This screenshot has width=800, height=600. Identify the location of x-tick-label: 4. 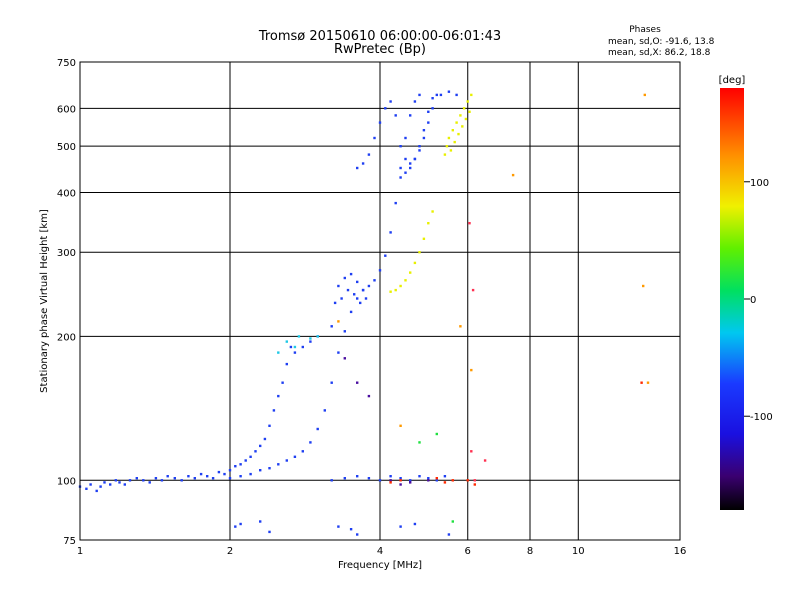
(380, 551).